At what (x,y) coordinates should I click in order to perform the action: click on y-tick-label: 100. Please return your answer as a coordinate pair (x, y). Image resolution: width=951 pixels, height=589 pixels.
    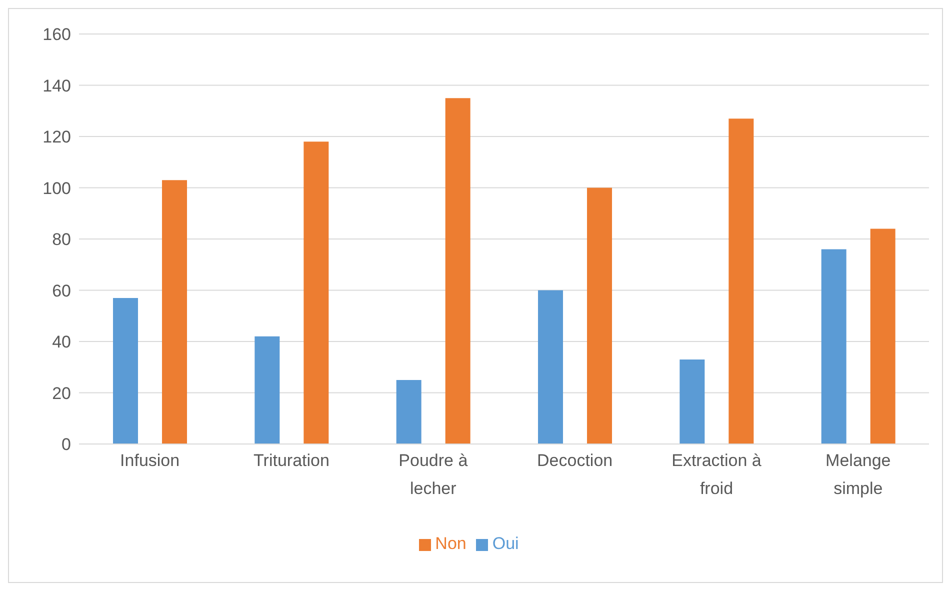
    Looking at the image, I should click on (56, 188).